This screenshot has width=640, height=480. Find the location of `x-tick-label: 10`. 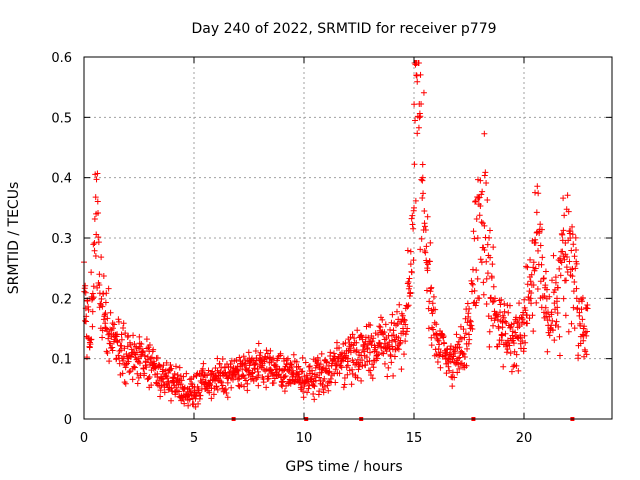

x-tick-label: 10 is located at coordinates (304, 438).